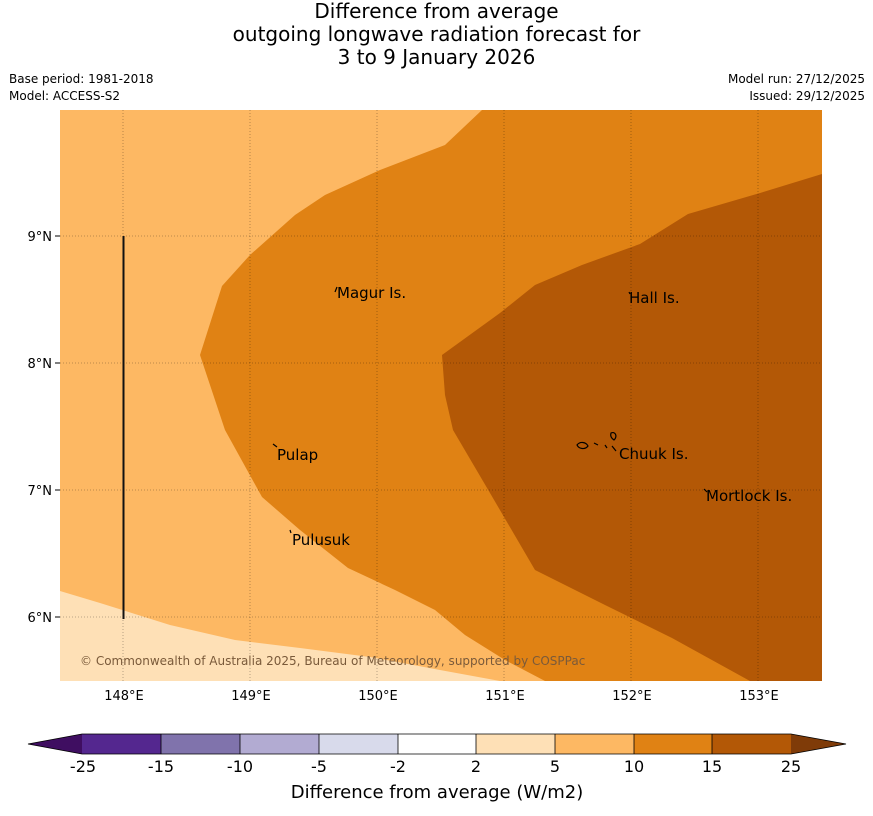  Describe the element at coordinates (505, 696) in the screenshot. I see `lon-tick-151e: 151°E` at that location.